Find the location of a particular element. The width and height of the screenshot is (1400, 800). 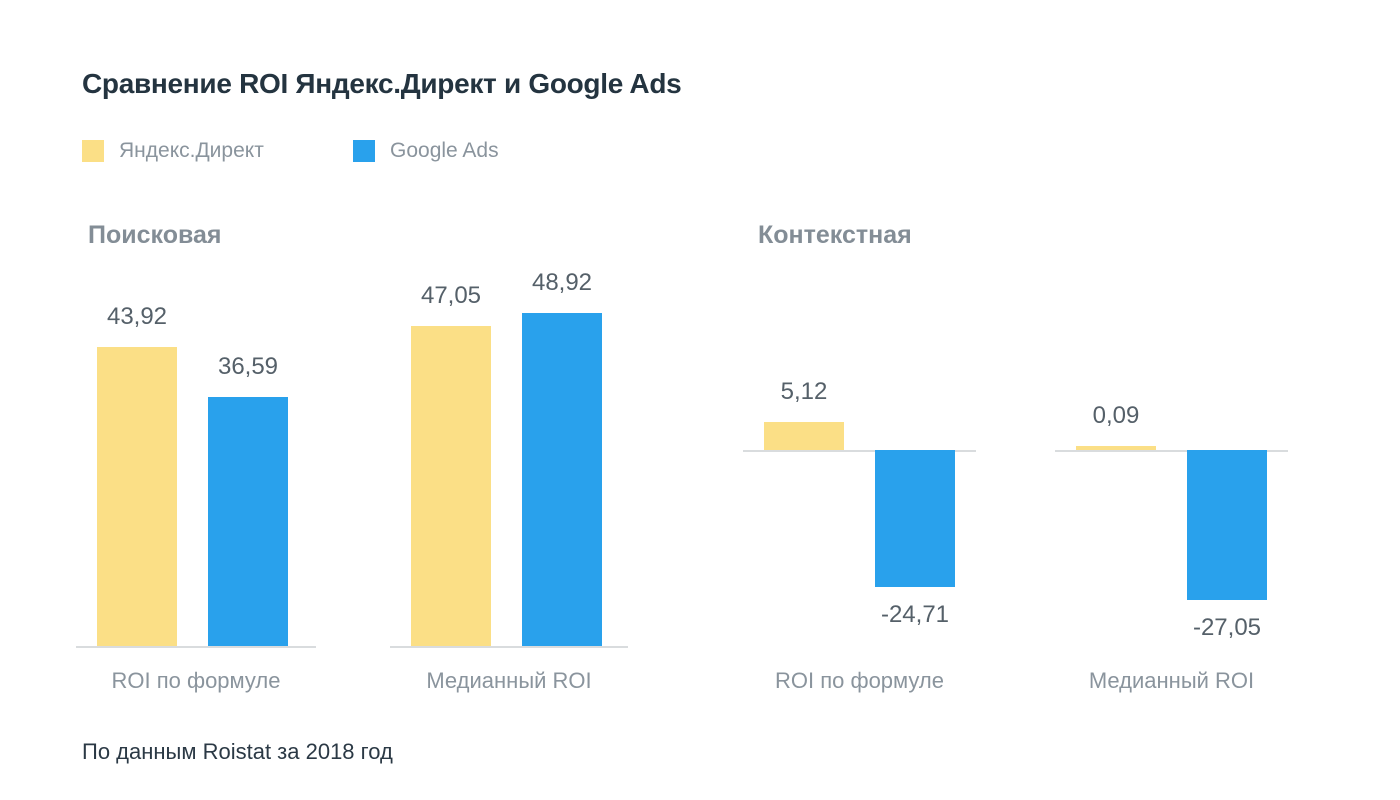

bar-chart-Контекстная-Медианный ROI: 0,09 -27,05 Медианный ROI is located at coordinates (1171, 490).